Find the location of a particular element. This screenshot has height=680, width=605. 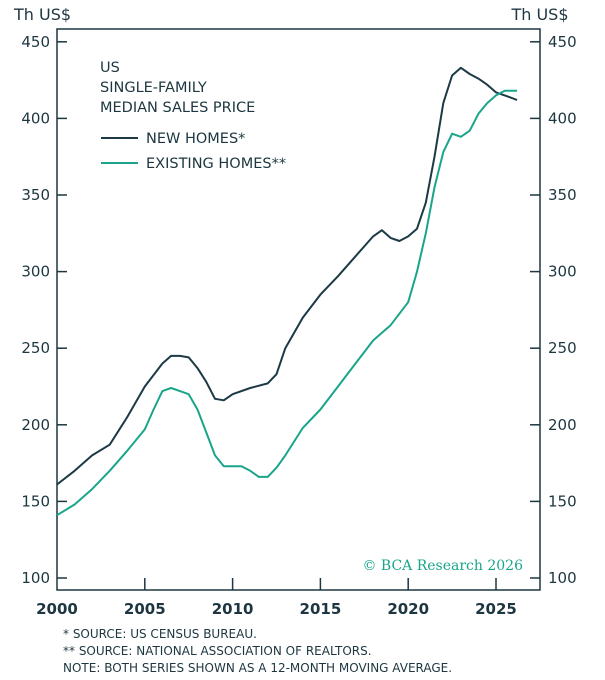

y-tick-label-right: 350 is located at coordinates (562, 195).